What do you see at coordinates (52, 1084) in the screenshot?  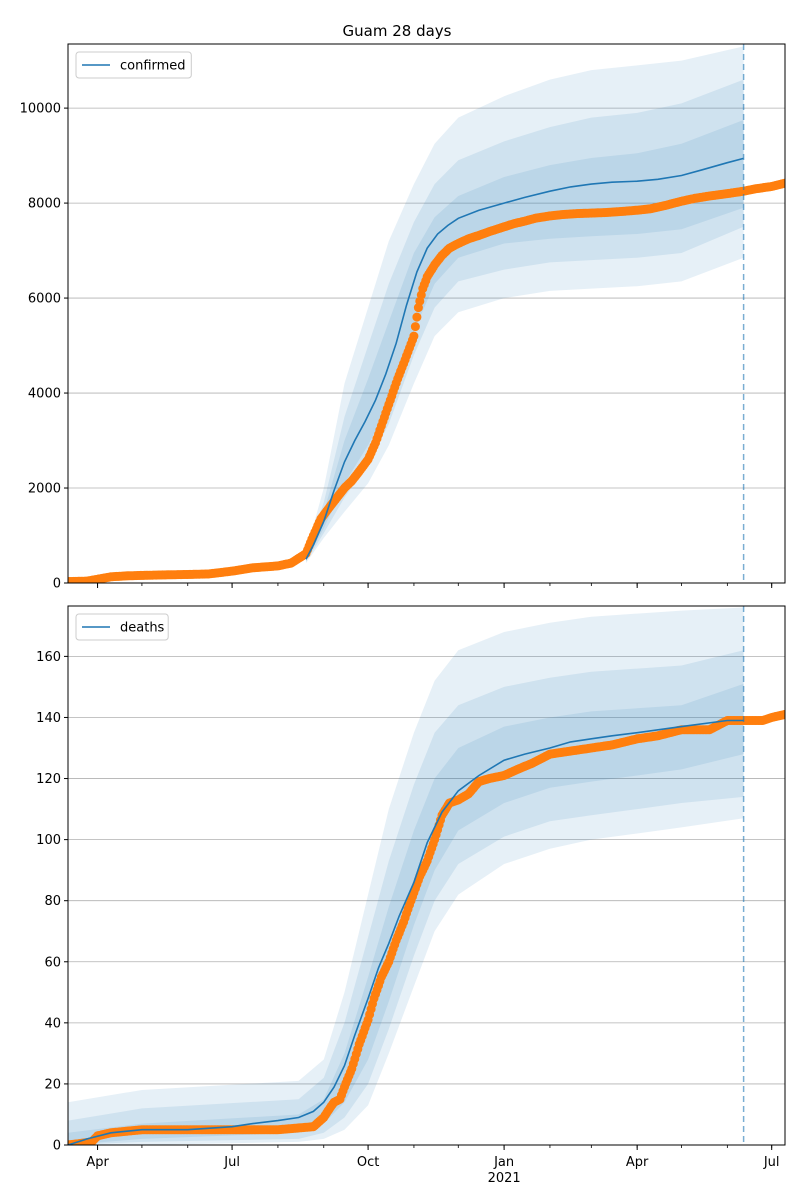 I see `deaths-ytick-label: 20` at bounding box center [52, 1084].